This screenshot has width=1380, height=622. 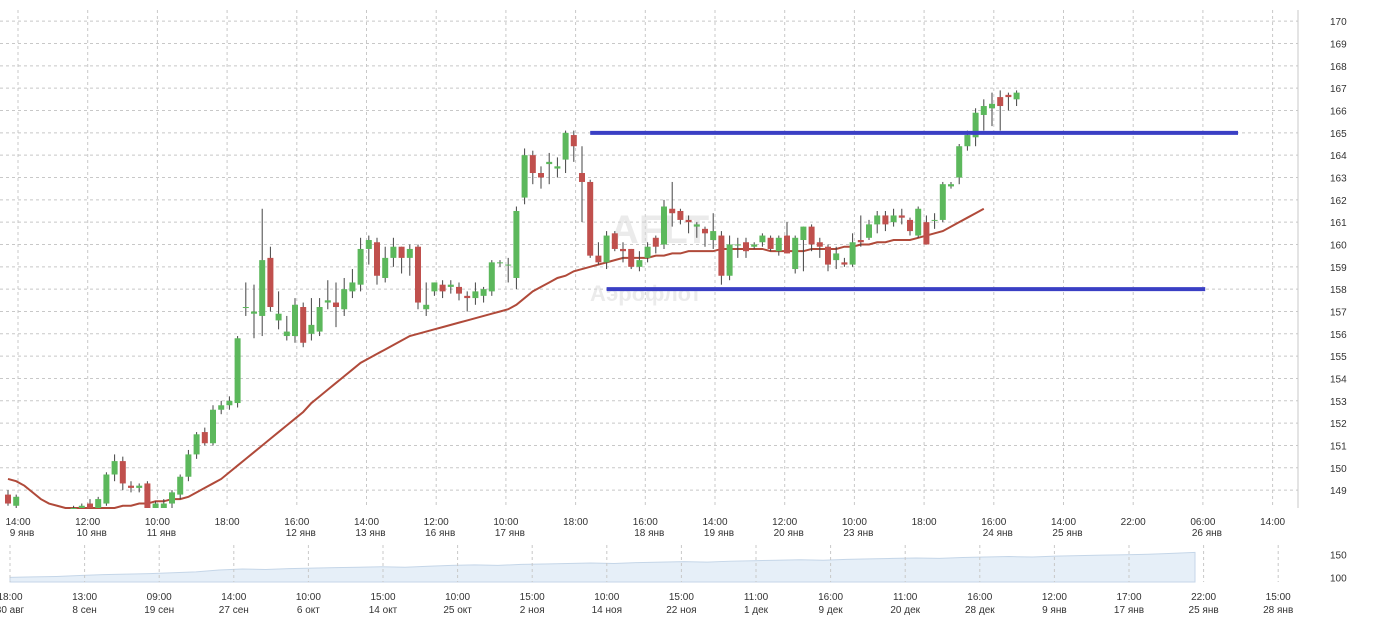 I want to click on y-tick-label: 162, so click(x=1338, y=201).